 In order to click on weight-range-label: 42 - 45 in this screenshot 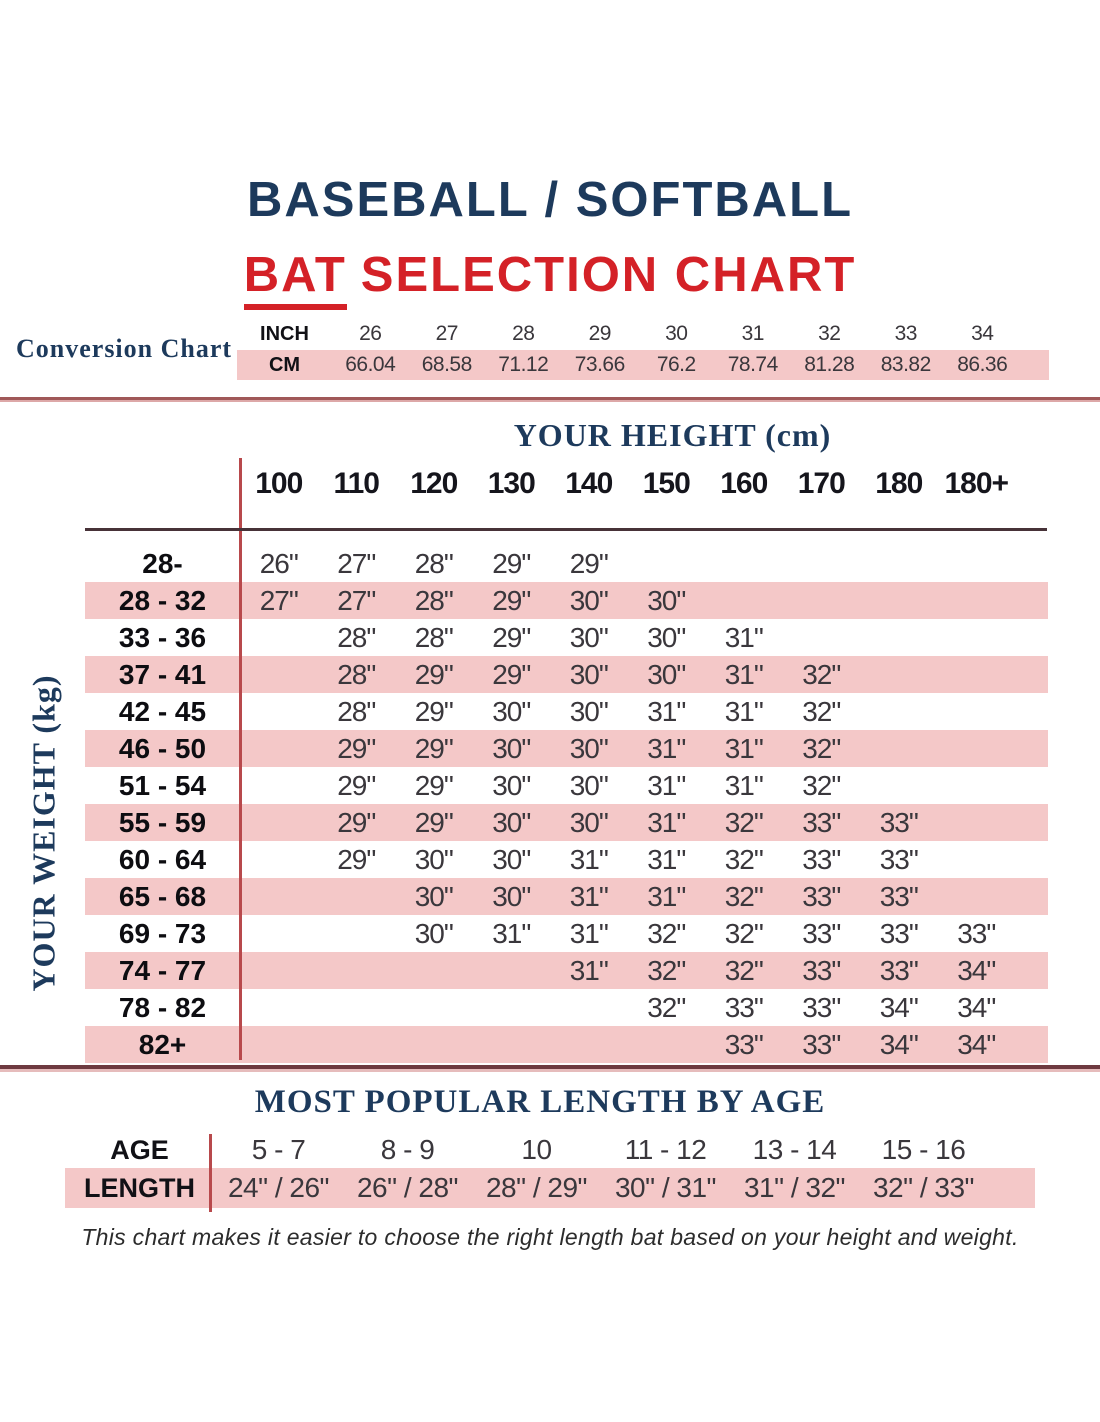, I will do `click(162, 711)`.